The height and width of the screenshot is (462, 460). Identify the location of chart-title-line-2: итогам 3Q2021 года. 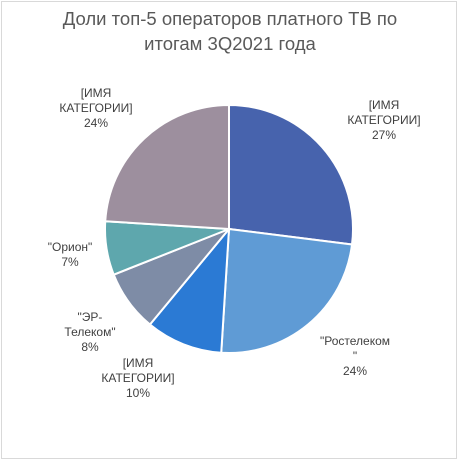
(230, 43).